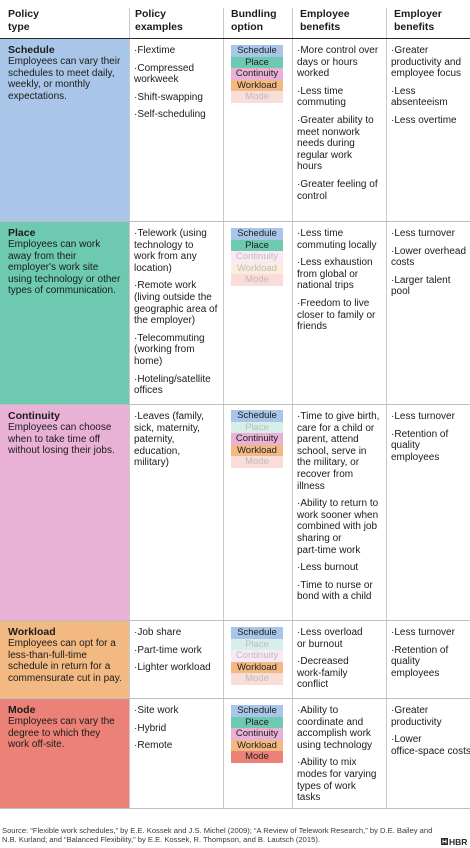  Describe the element at coordinates (321, 97) in the screenshot. I see `list-item-text: Less time commuting` at that location.